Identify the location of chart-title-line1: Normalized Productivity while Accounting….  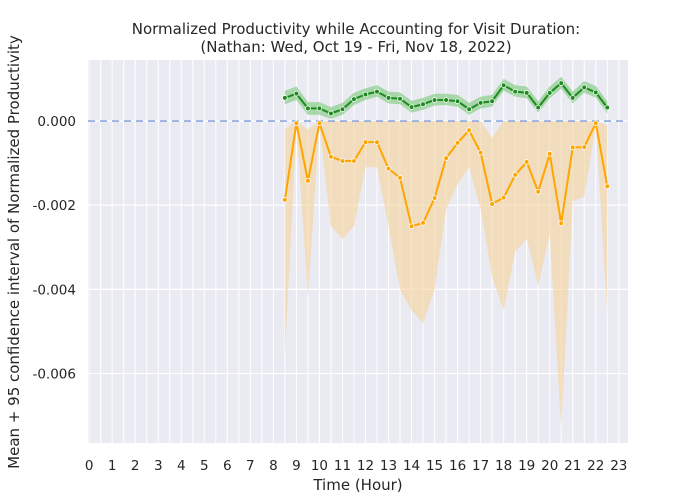
(356, 29).